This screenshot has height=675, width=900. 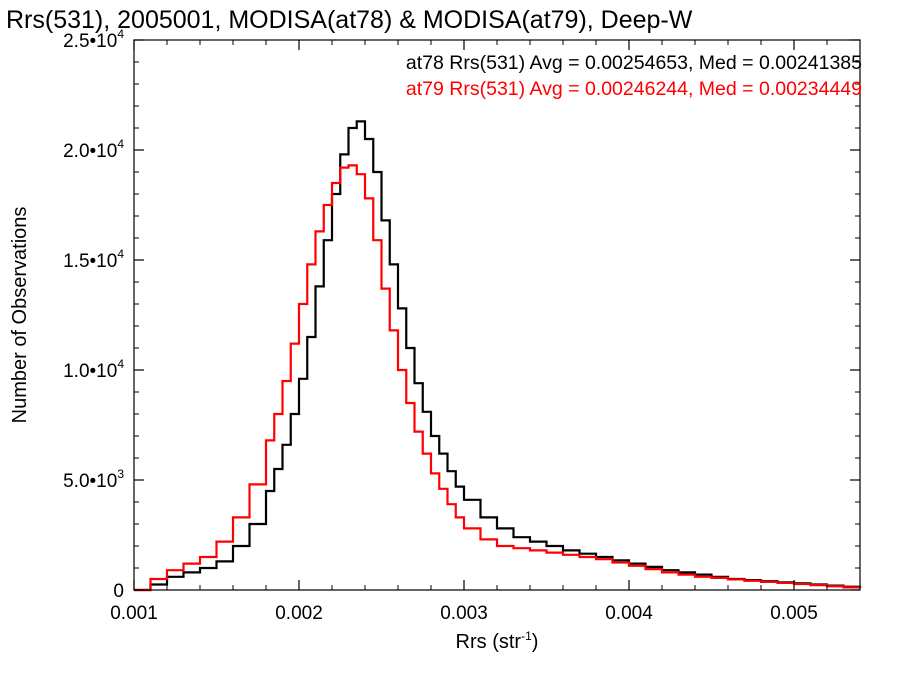 What do you see at coordinates (120, 474) in the screenshot?
I see `y-tick-exponent: 3` at bounding box center [120, 474].